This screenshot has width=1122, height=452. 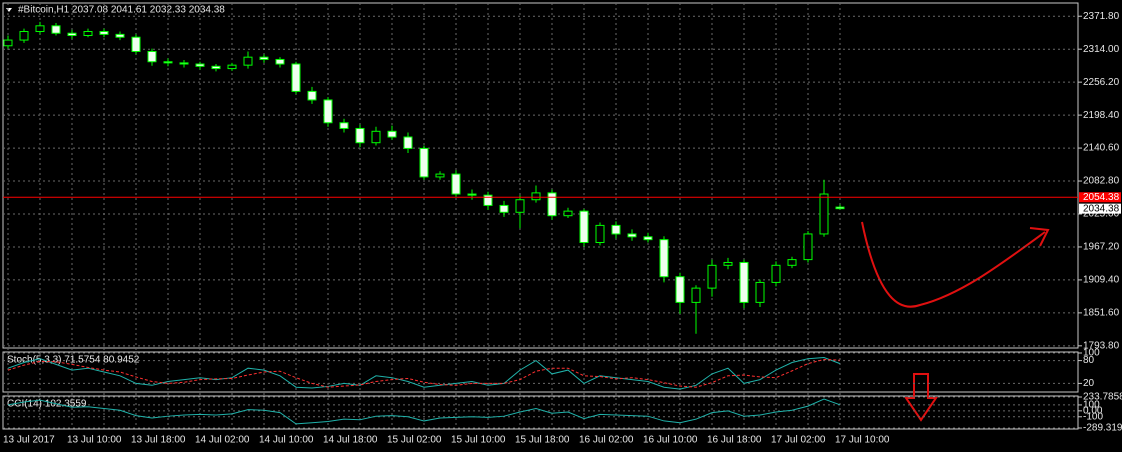 What do you see at coordinates (1101, 214) in the screenshot?
I see `y-tick-label: 2025.00` at bounding box center [1101, 214].